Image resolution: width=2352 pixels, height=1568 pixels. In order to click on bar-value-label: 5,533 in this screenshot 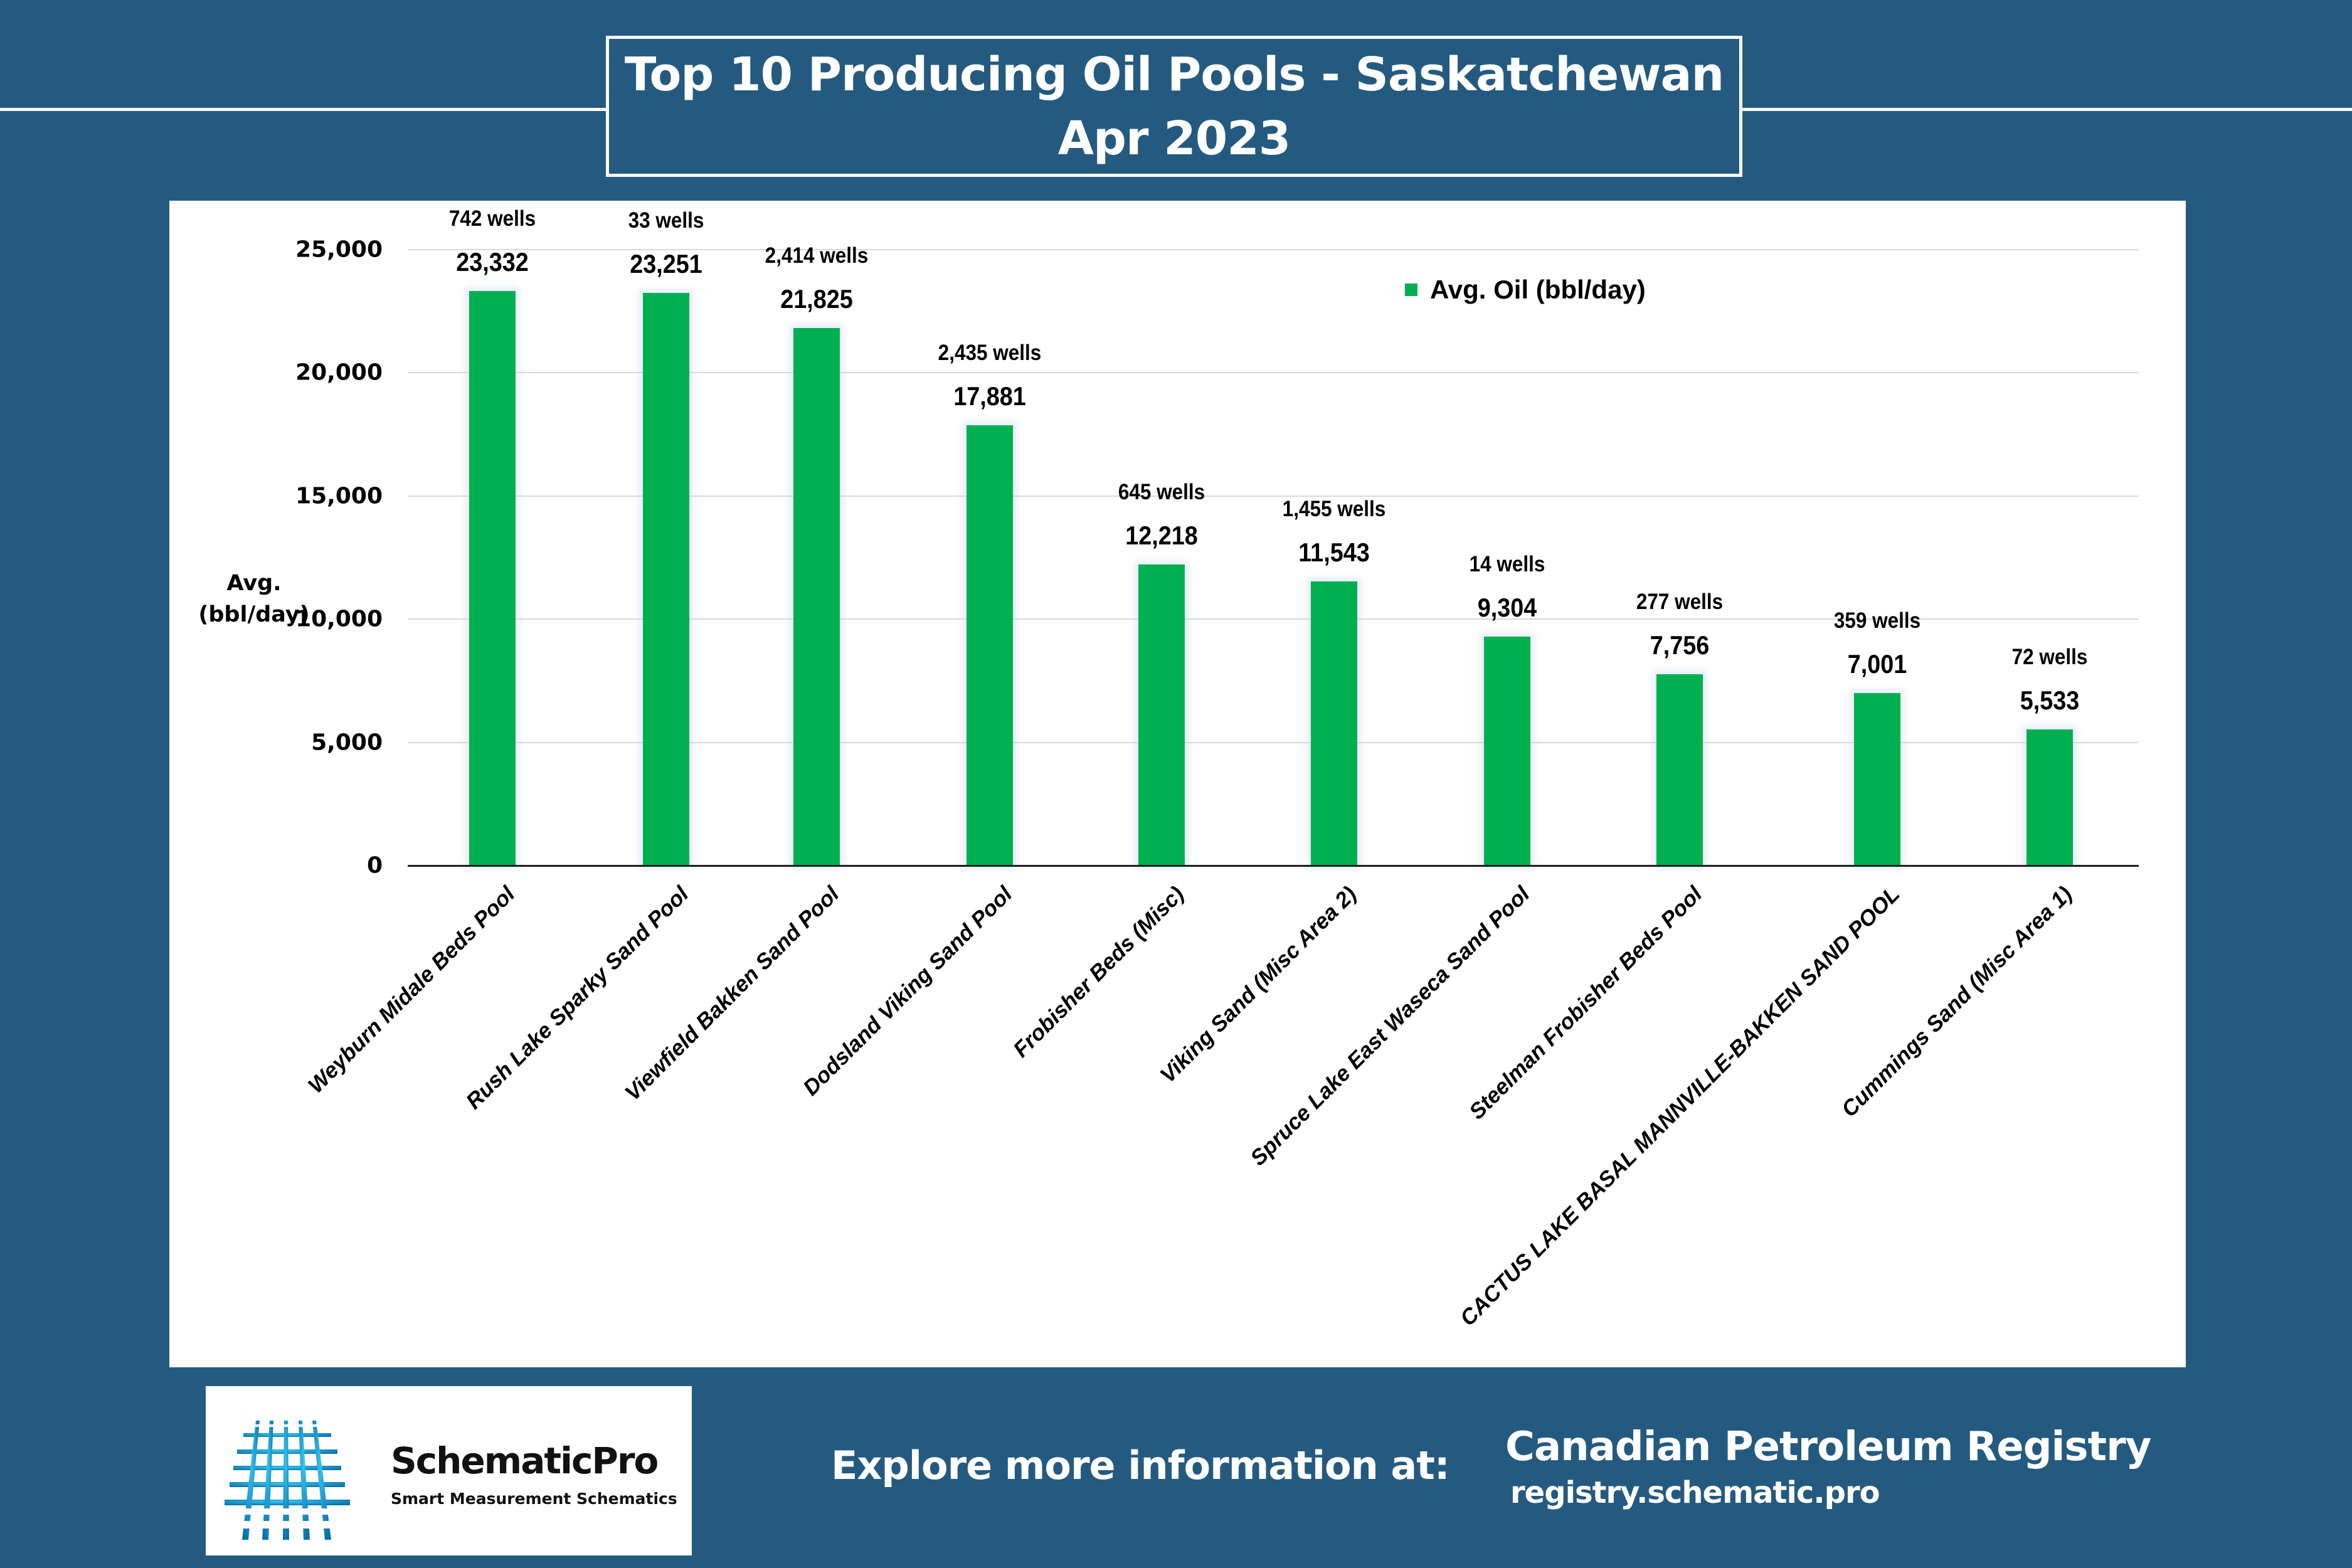, I will do `click(2050, 700)`.